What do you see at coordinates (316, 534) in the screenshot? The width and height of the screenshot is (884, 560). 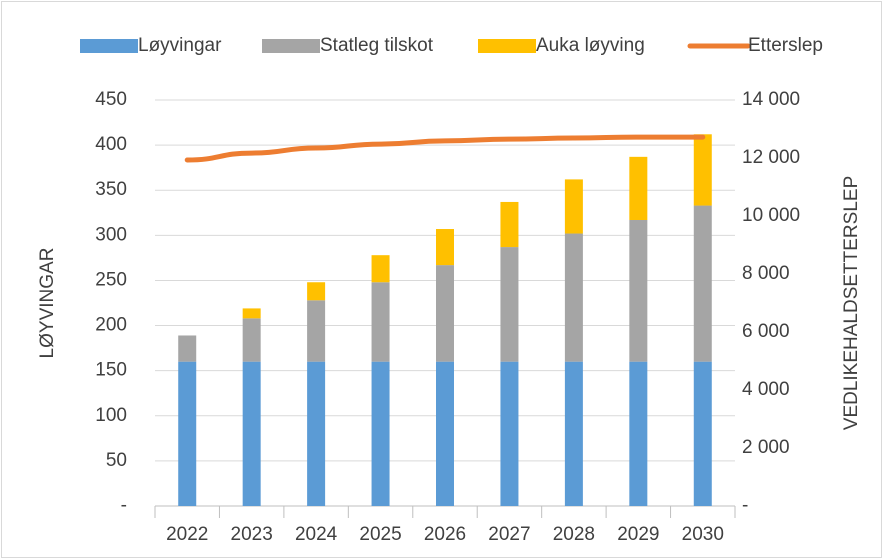 I see `x-tick-label: 2024` at bounding box center [316, 534].